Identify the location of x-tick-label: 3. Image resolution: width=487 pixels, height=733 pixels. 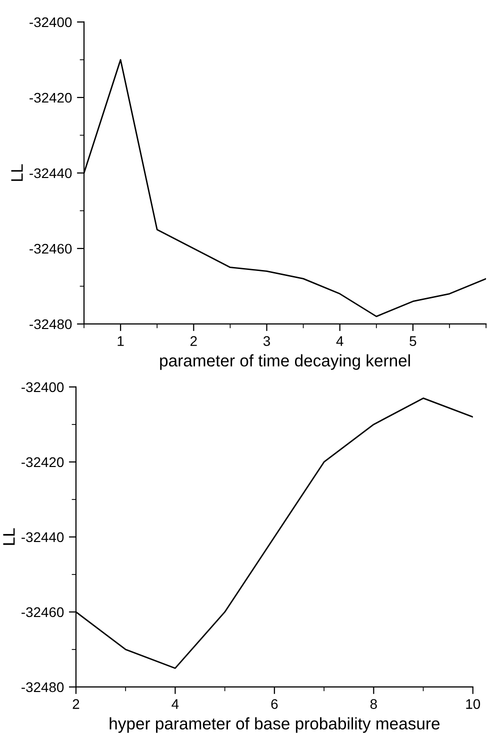
(266, 341).